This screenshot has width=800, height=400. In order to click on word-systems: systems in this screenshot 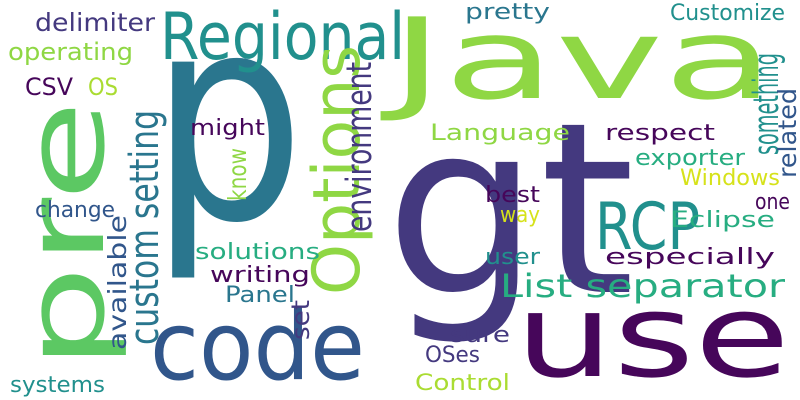, I will do `click(58, 385)`.